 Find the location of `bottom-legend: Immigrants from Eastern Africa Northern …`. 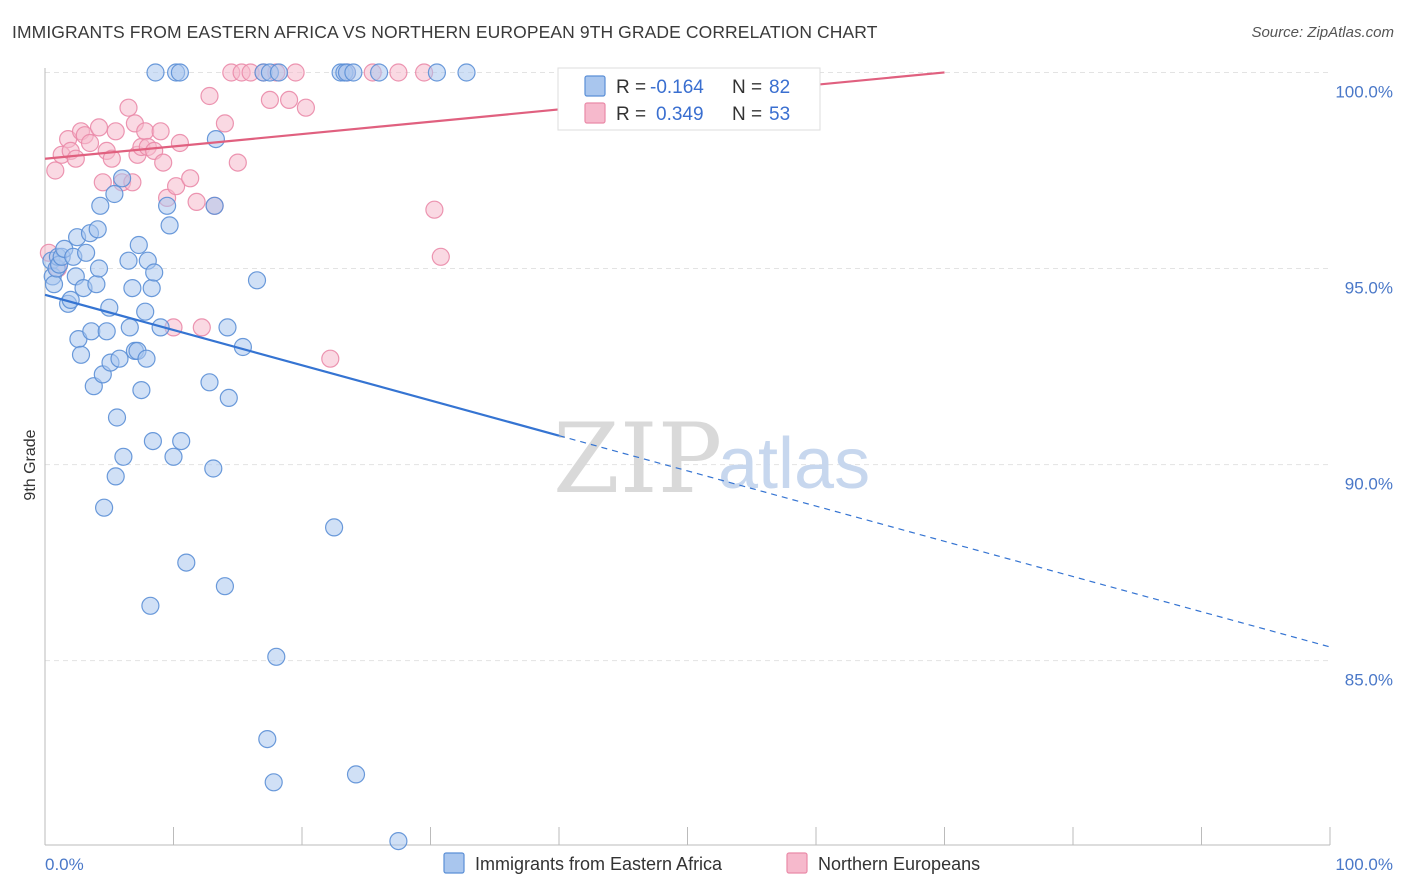

bottom-legend: Immigrants from Eastern Africa Northern … is located at coordinates (711, 863).